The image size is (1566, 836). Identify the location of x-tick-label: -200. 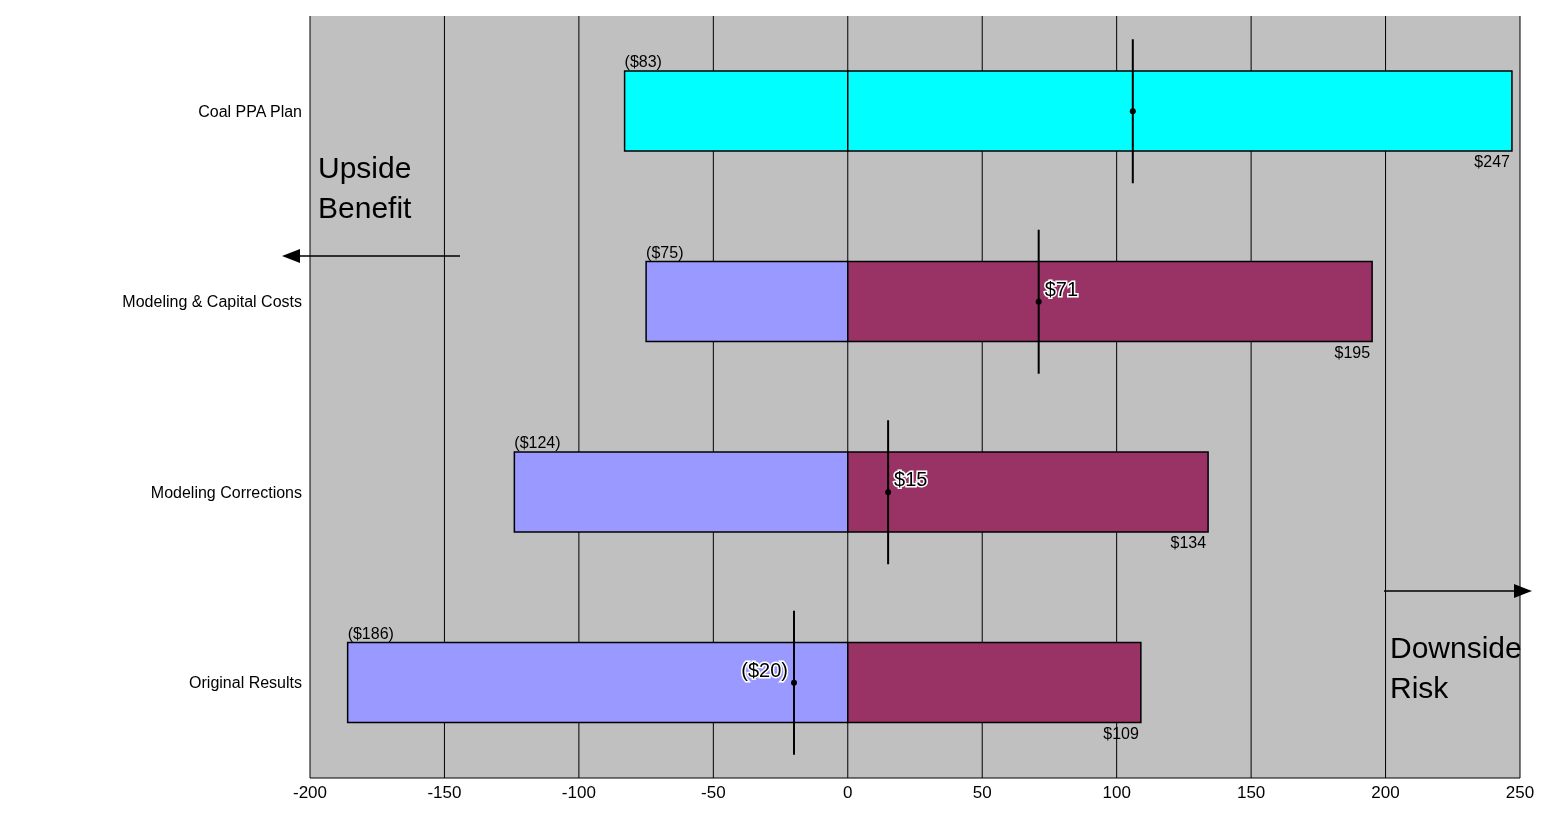
(310, 793).